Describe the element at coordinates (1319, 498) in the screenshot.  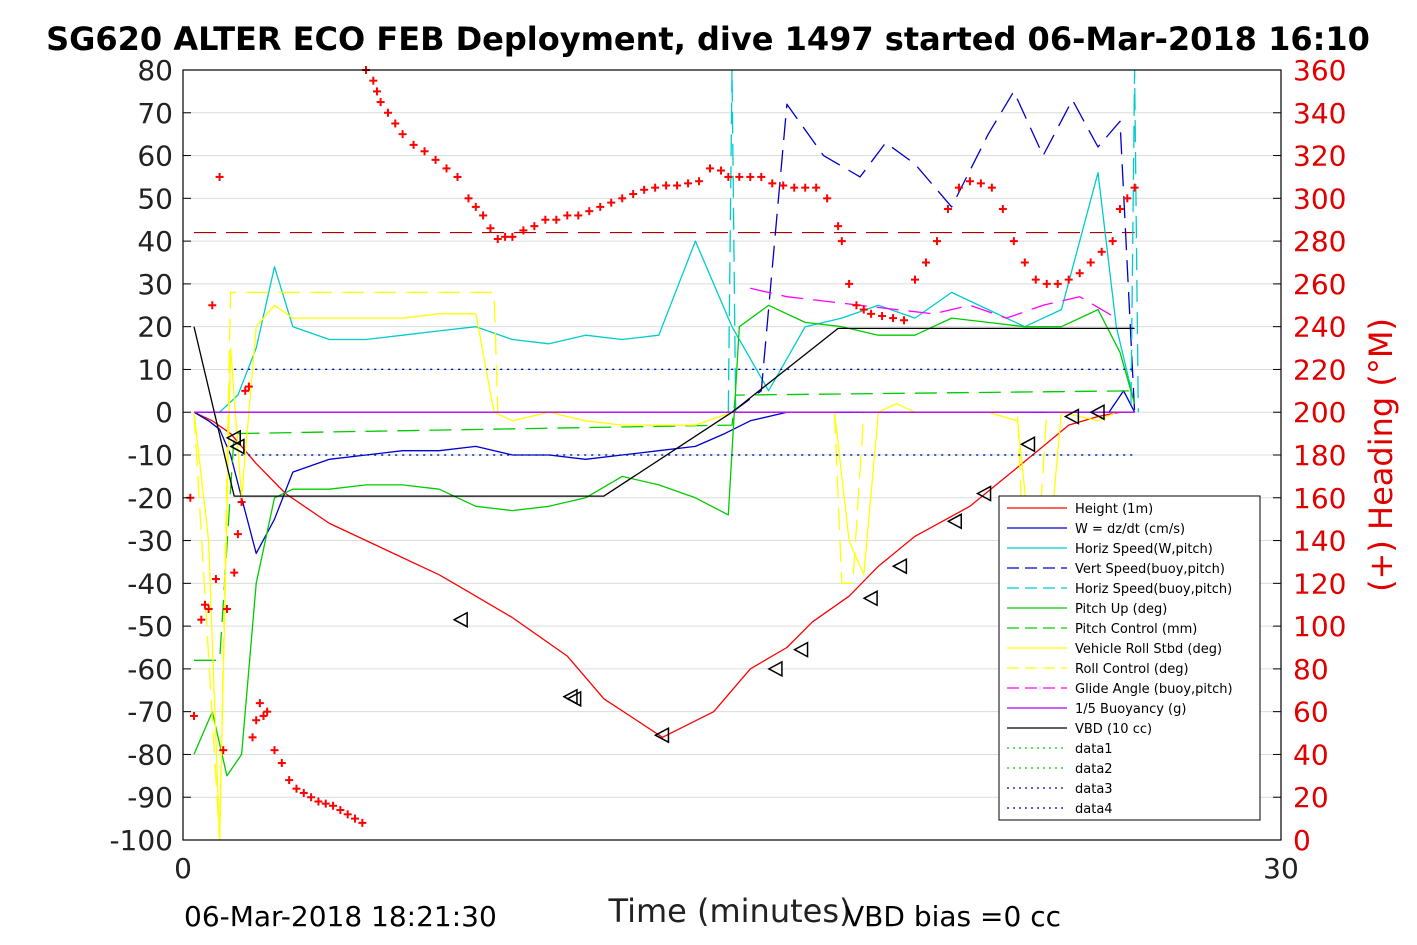
I see `right-tick-label: 160` at that location.